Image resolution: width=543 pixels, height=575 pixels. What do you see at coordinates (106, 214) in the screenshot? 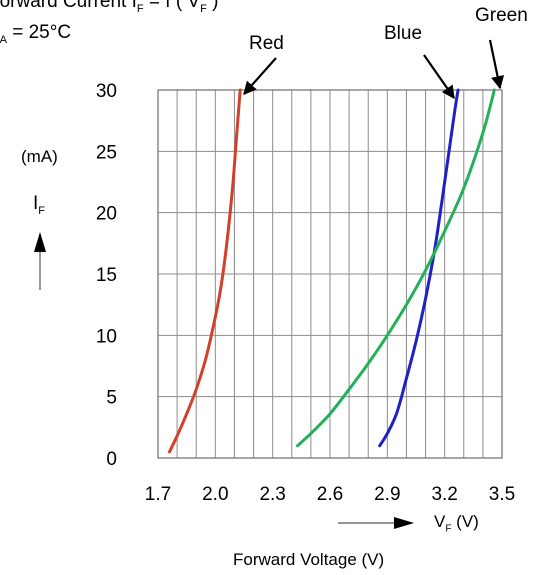
I see `y-tick-label: 20` at bounding box center [106, 214].